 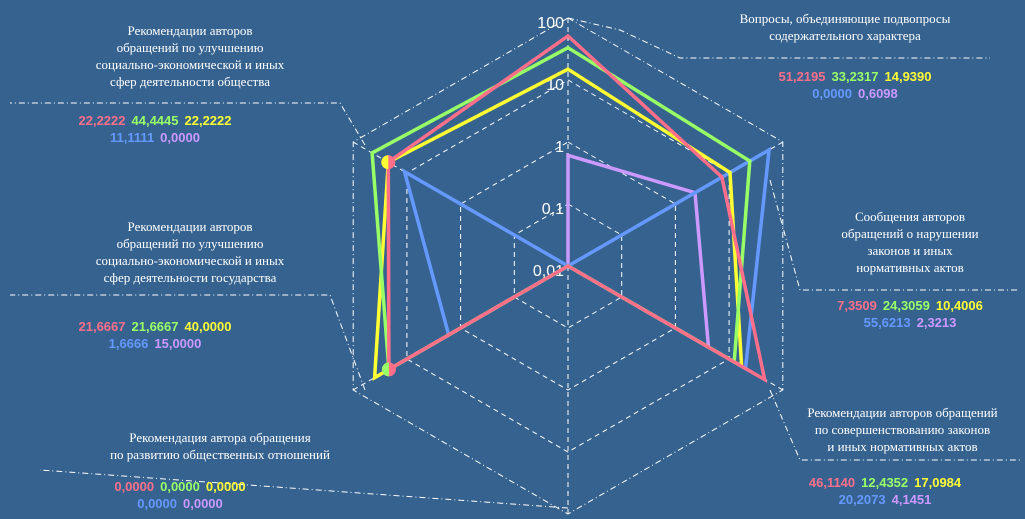 I want to click on data-label: 0,6098, so click(x=878, y=93).